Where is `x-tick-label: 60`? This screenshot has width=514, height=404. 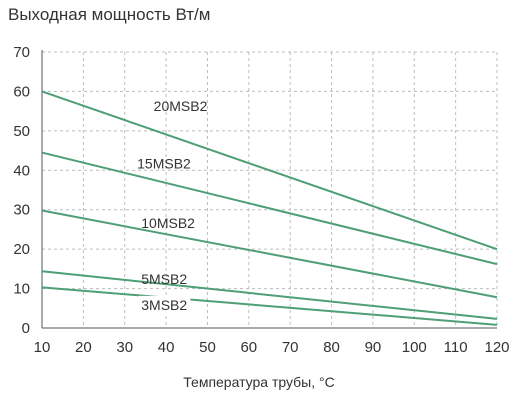 x-tick-label: 60 is located at coordinates (248, 347).